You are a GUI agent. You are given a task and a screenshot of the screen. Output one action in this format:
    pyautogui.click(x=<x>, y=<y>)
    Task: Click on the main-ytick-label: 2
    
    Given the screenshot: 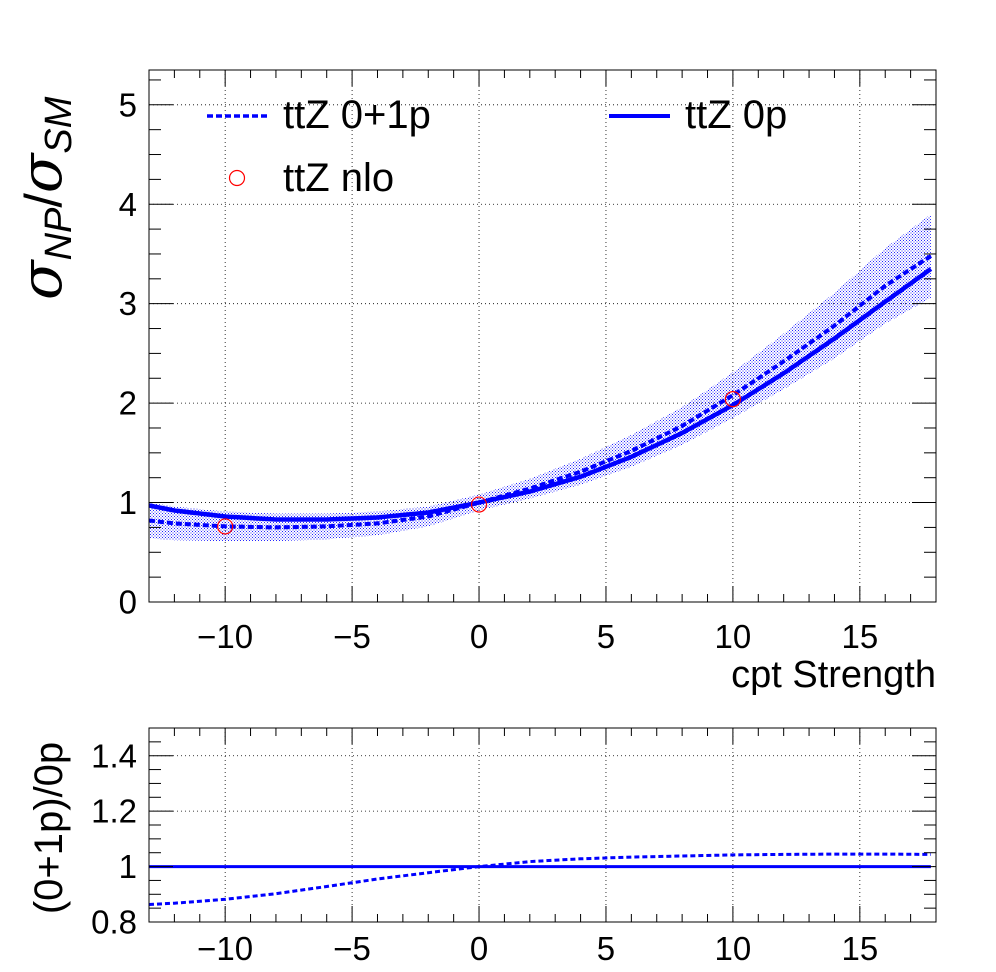 What is the action you would take?
    pyautogui.click(x=128, y=403)
    